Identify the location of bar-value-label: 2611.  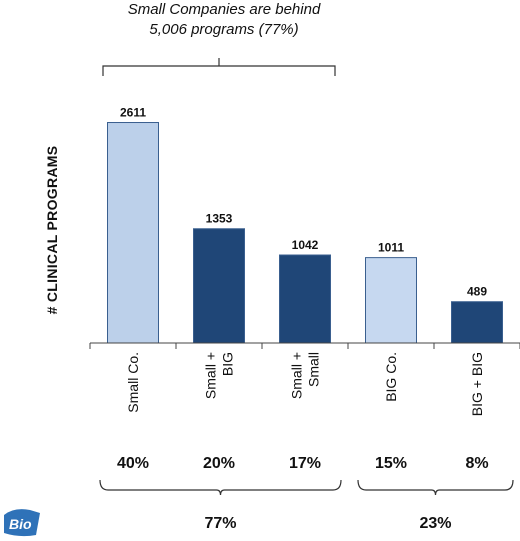
(133, 113).